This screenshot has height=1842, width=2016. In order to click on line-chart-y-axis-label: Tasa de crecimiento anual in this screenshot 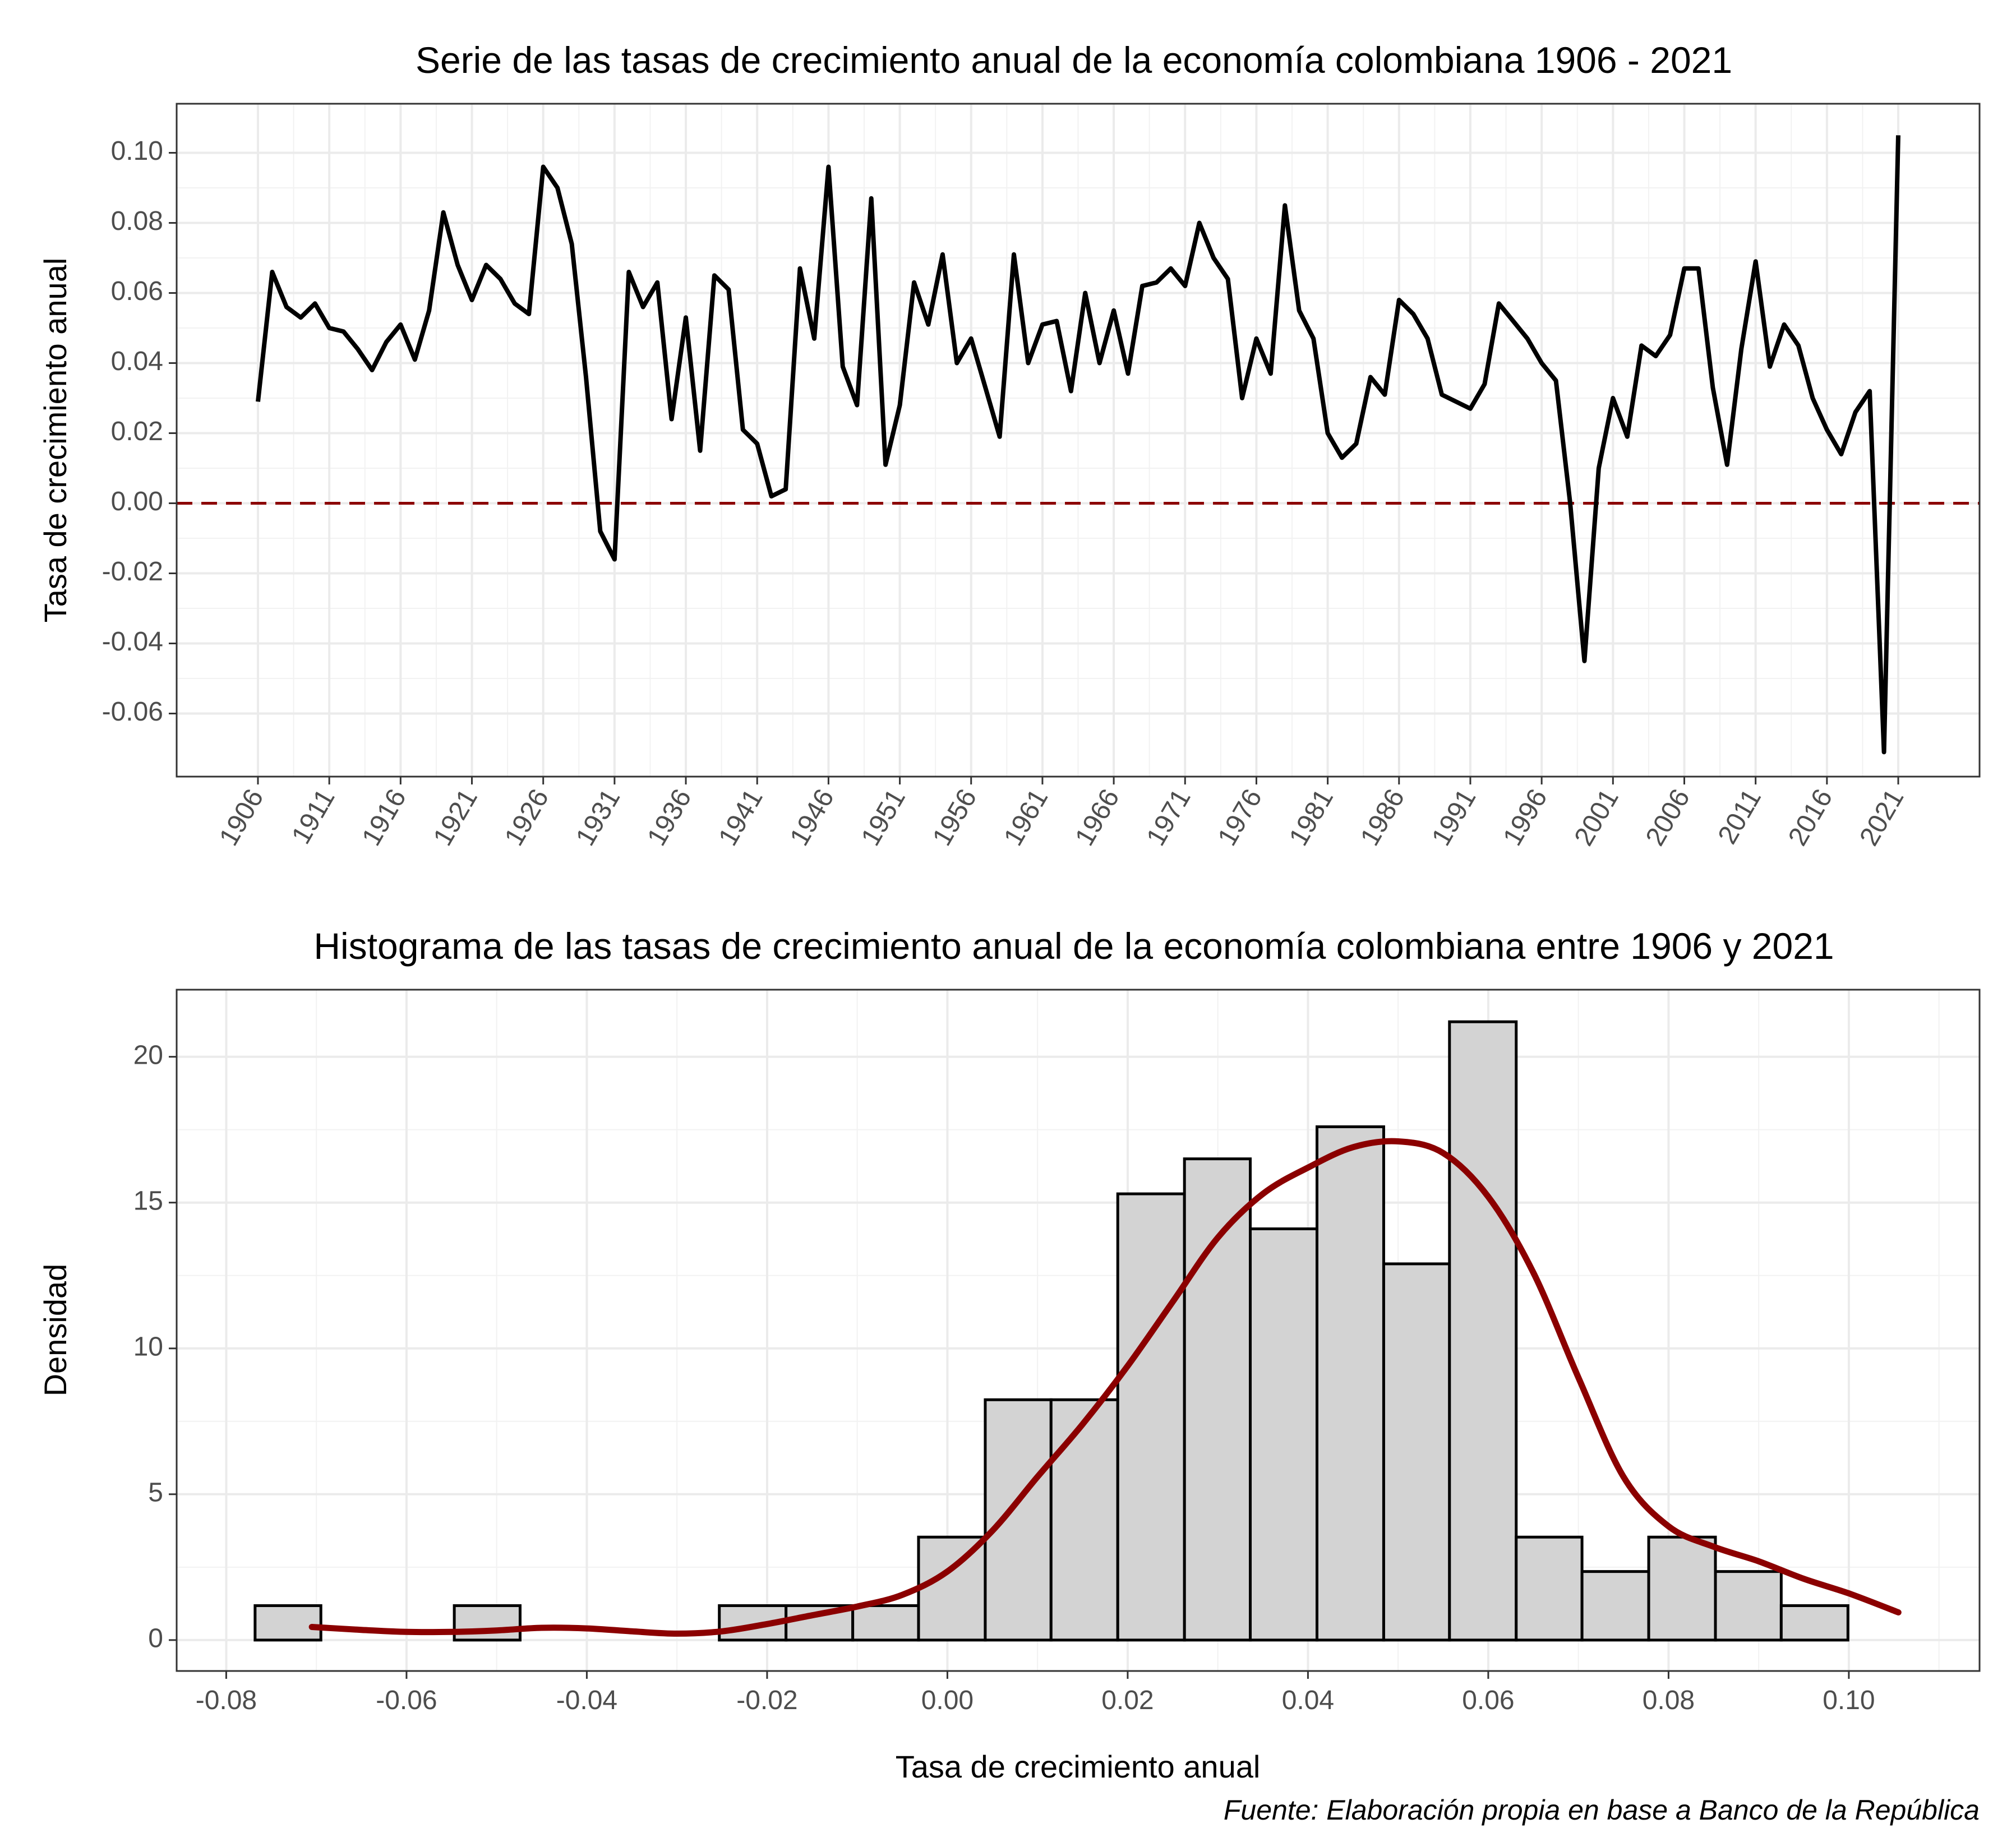, I will do `click(56, 440)`.